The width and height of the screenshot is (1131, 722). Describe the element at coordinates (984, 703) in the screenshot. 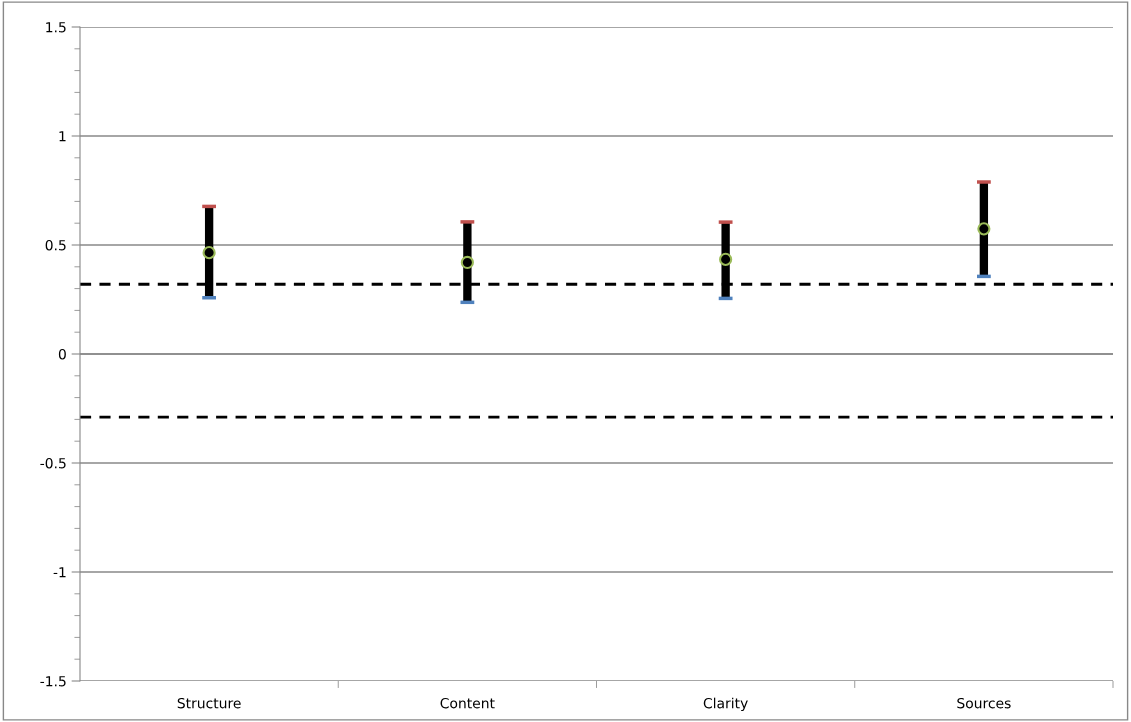

I see `x-tick-label: Sources` at that location.